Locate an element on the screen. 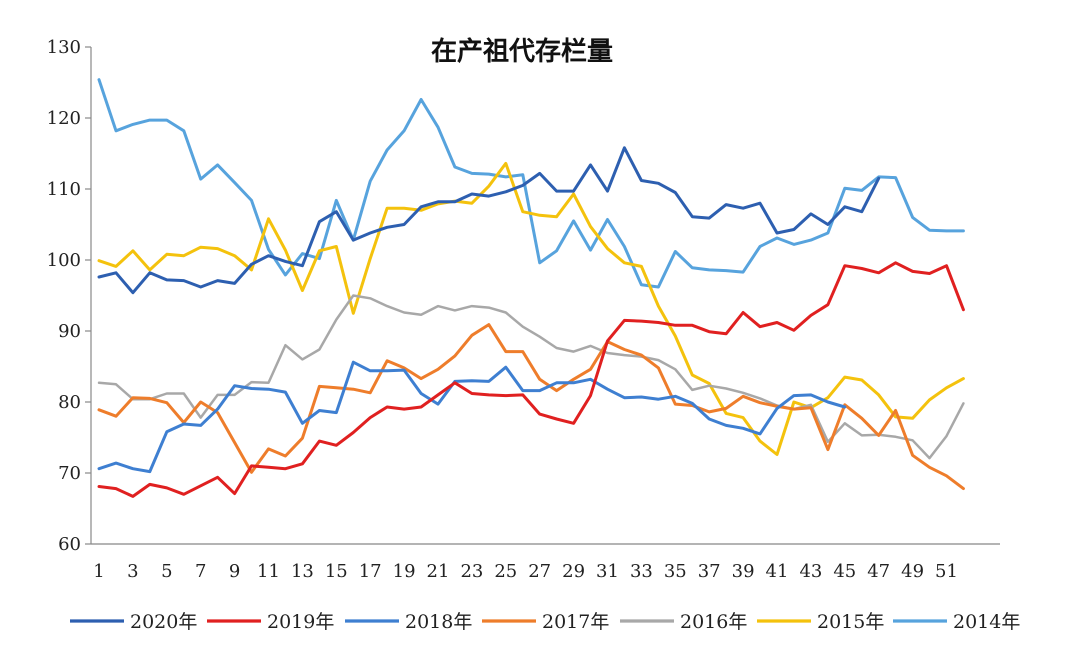 This screenshot has width=1080, height=659. x-tick-label: 31 is located at coordinates (607, 571).